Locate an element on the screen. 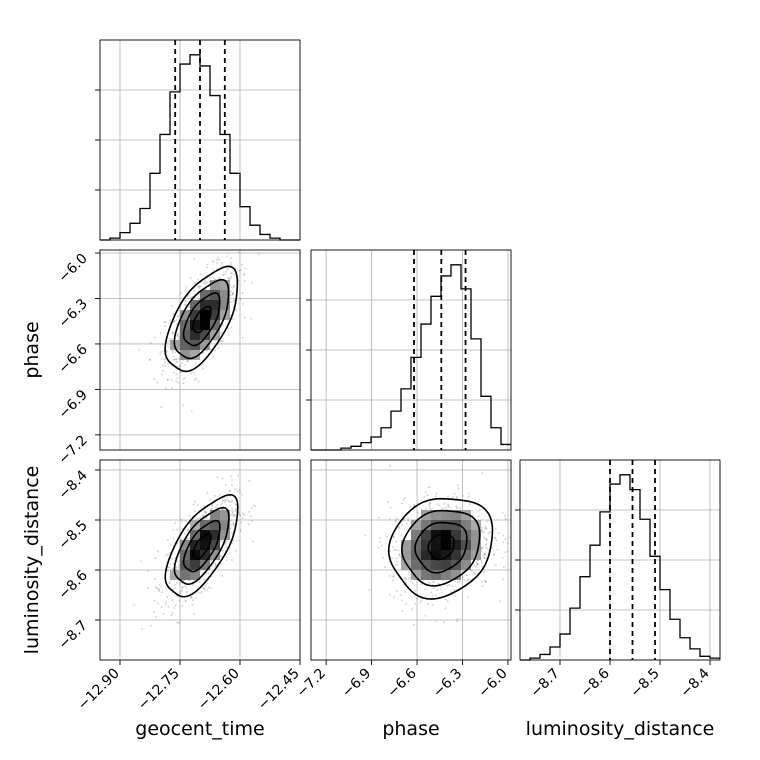  ytick-label-phase-4: −6.0 is located at coordinates (72, 268).